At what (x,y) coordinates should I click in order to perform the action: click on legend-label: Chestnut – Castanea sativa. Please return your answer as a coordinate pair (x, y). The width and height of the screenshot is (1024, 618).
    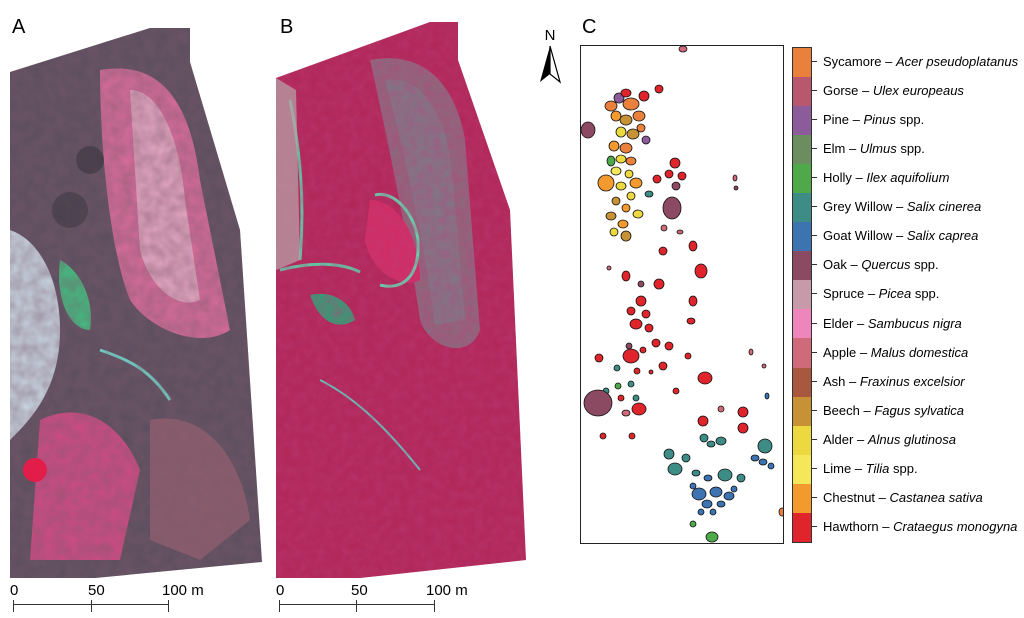
    Looking at the image, I should click on (903, 497).